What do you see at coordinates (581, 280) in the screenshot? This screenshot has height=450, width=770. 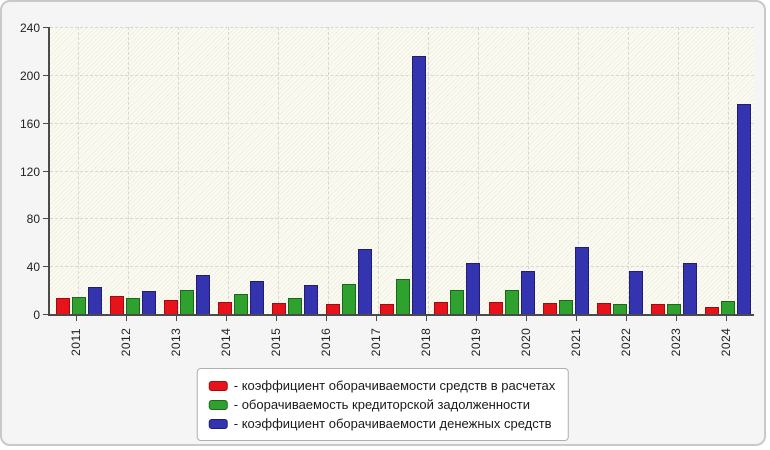 I see `bar-series2-group9` at bounding box center [581, 280].